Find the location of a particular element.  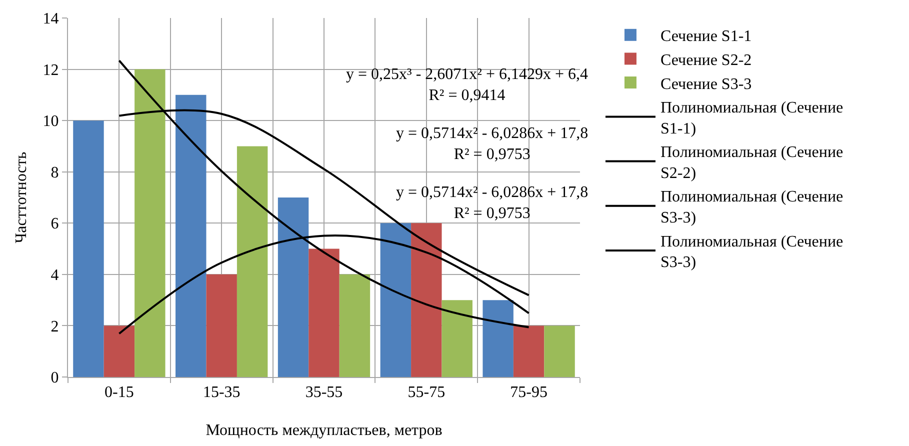

x-axis-title: Мощность междупластьев, метров is located at coordinates (324, 430).